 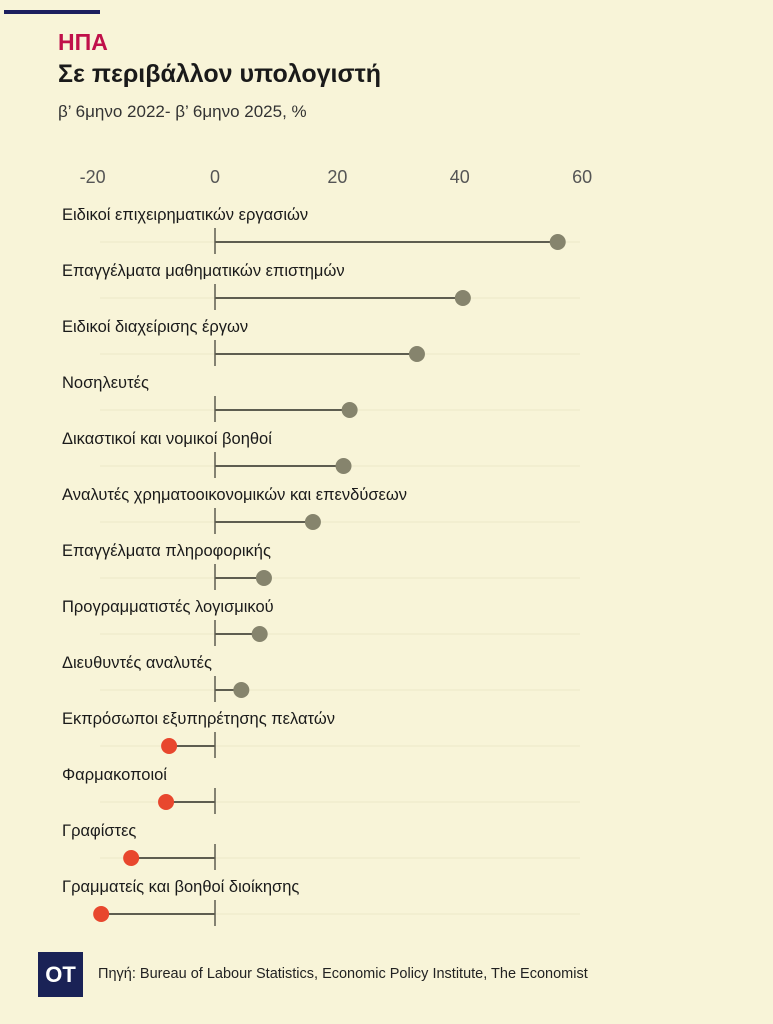 What do you see at coordinates (105, 383) in the screenshot?
I see `category-label: Νοσηλευτές` at bounding box center [105, 383].